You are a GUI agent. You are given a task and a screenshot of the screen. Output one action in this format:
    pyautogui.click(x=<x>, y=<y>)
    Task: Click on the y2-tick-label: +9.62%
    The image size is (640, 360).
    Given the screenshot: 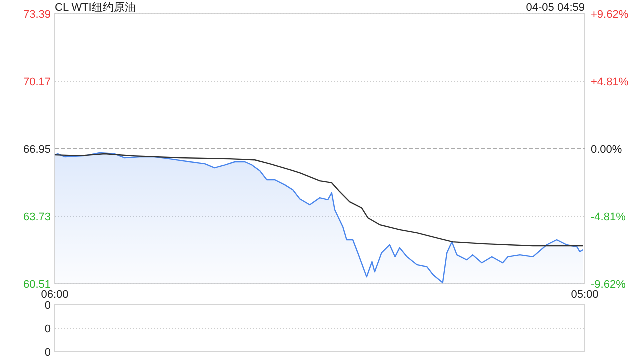 What is the action you would take?
    pyautogui.click(x=610, y=15)
    